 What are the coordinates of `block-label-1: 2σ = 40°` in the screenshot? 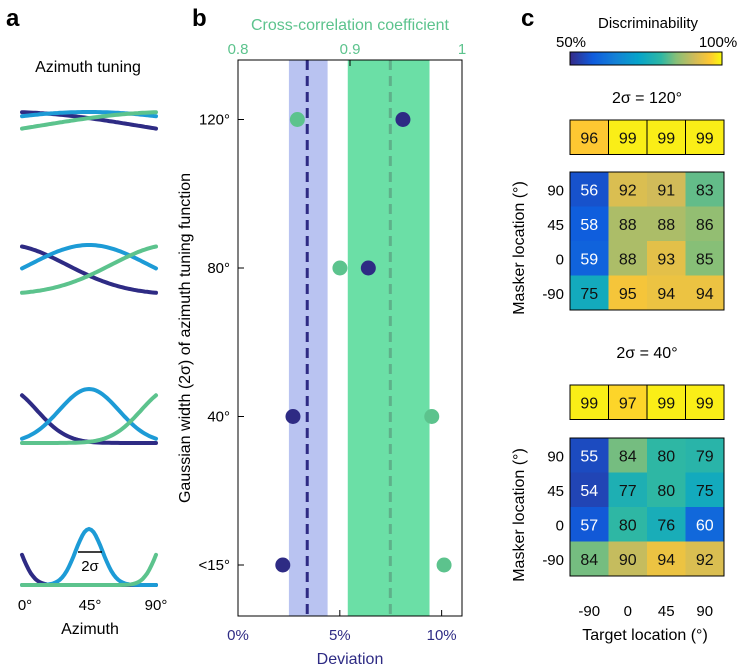 It's located at (646, 353).